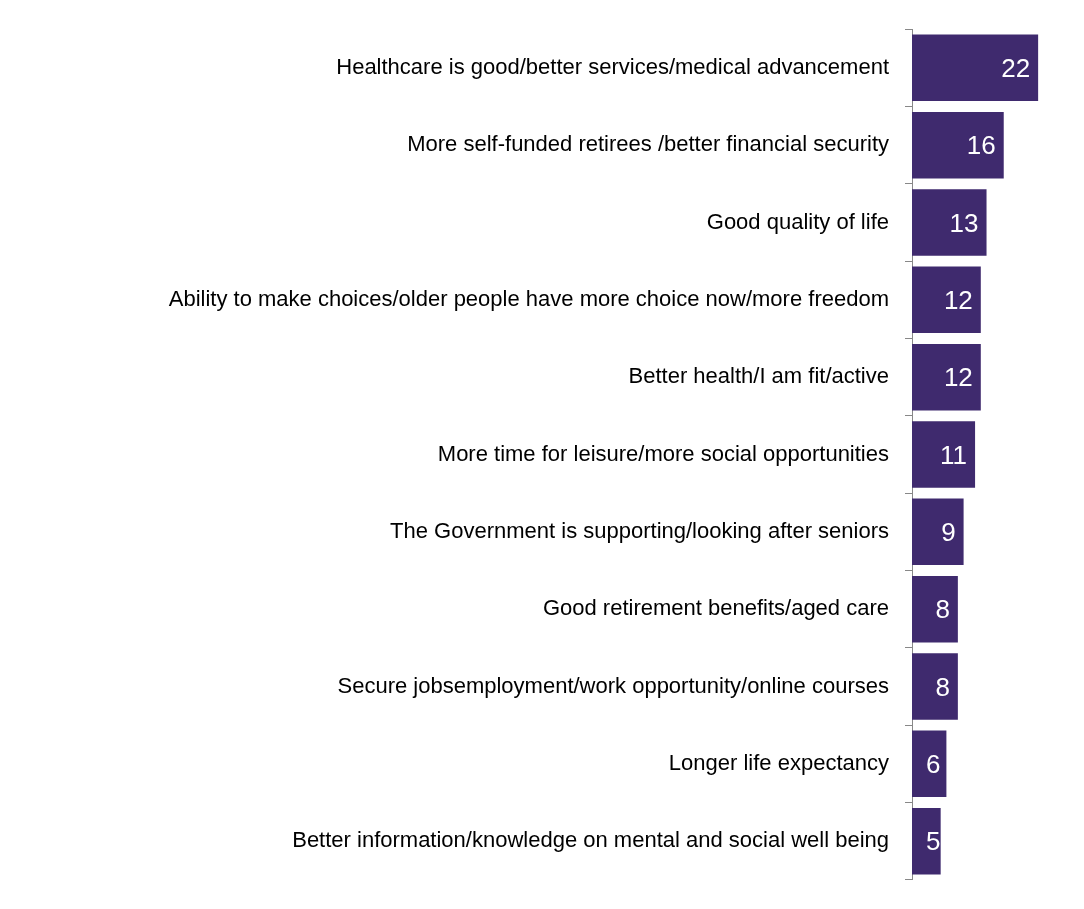 The height and width of the screenshot is (909, 1084). I want to click on data-label: 13, so click(964, 222).